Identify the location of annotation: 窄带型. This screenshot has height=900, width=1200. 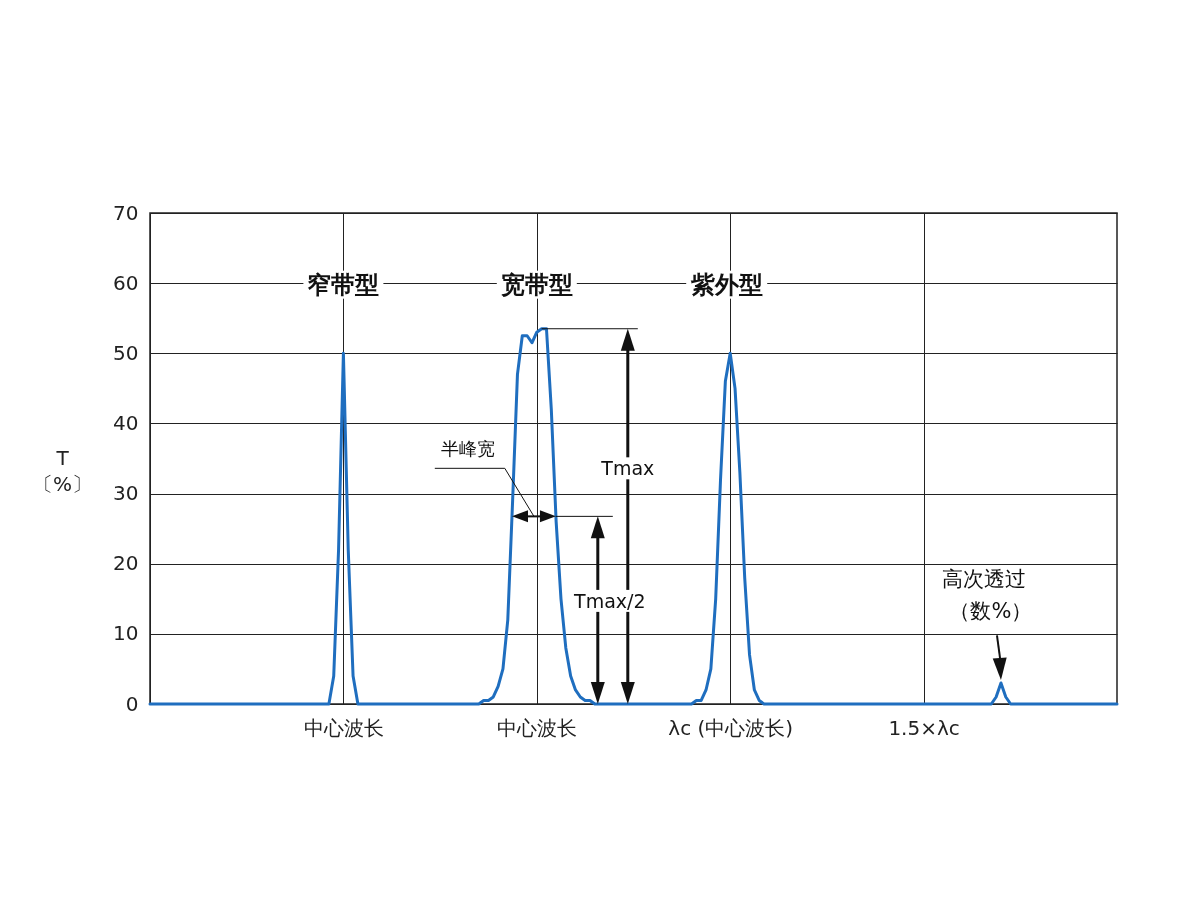
(343, 284).